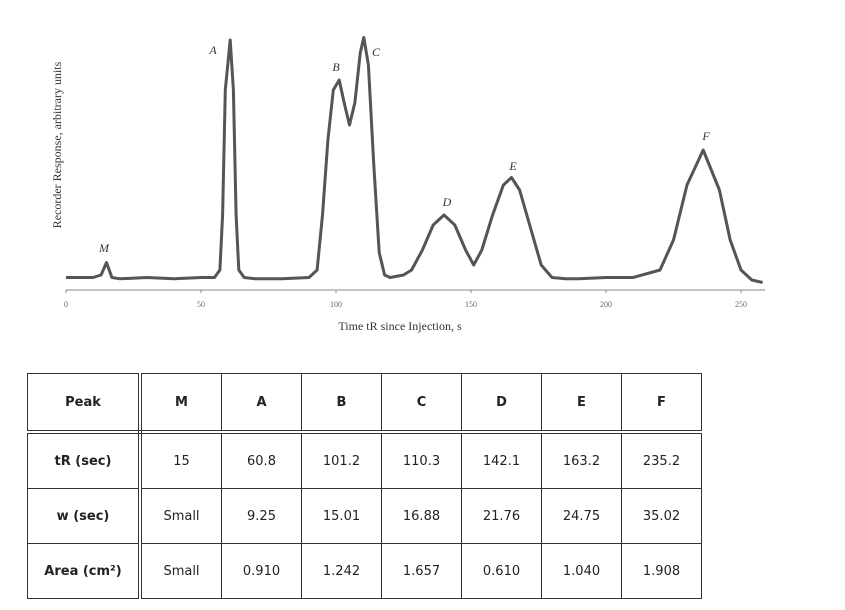 The height and width of the screenshot is (610, 845). Describe the element at coordinates (581, 460) in the screenshot. I see `table-cell: 163.2` at that location.